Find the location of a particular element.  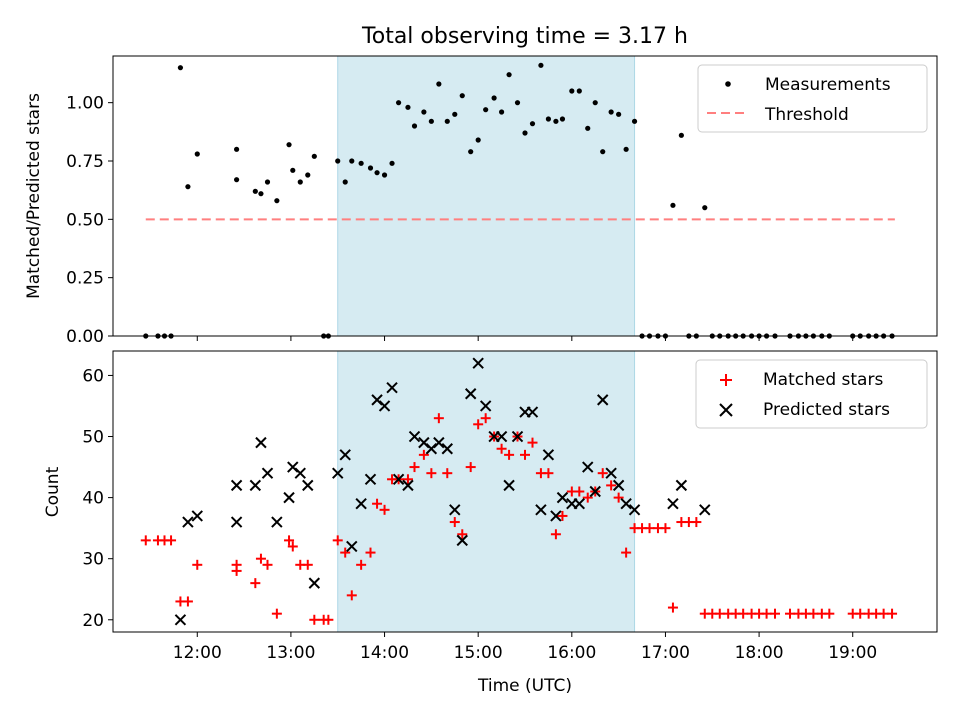

x-tick-label: 15:00 is located at coordinates (478, 653).